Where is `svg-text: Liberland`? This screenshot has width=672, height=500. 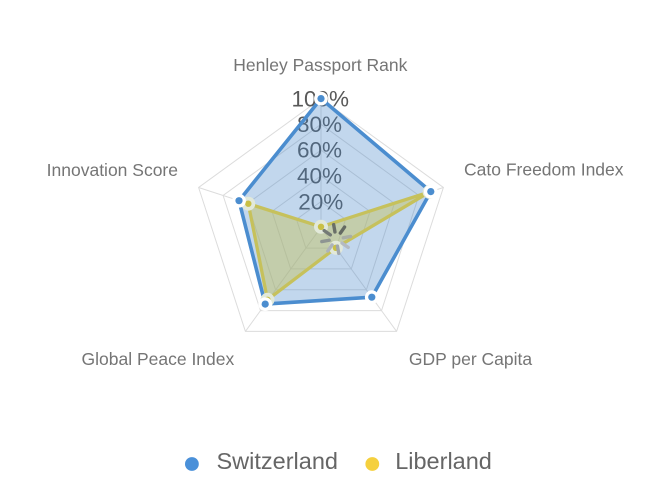
svg-text: Liberland is located at coordinates (443, 461).